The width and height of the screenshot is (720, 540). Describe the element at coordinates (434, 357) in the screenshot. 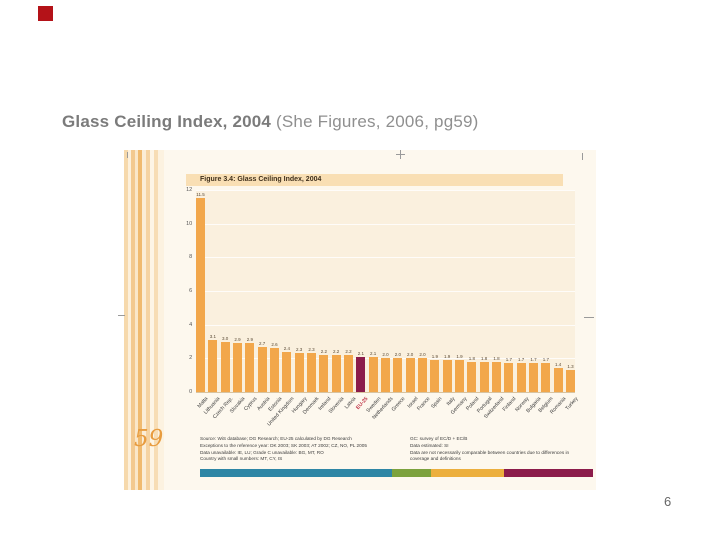

I see `bar-value-label: 1.9` at that location.